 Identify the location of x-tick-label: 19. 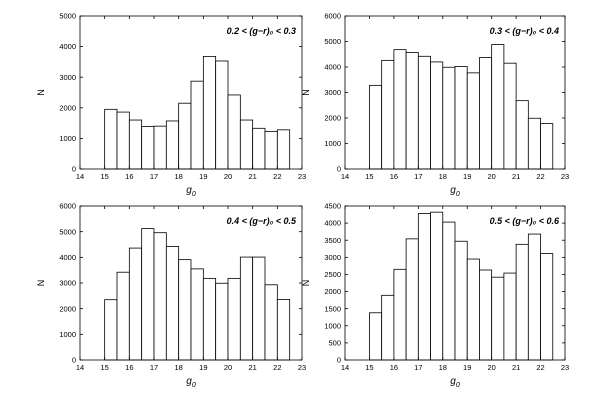
(203, 367).